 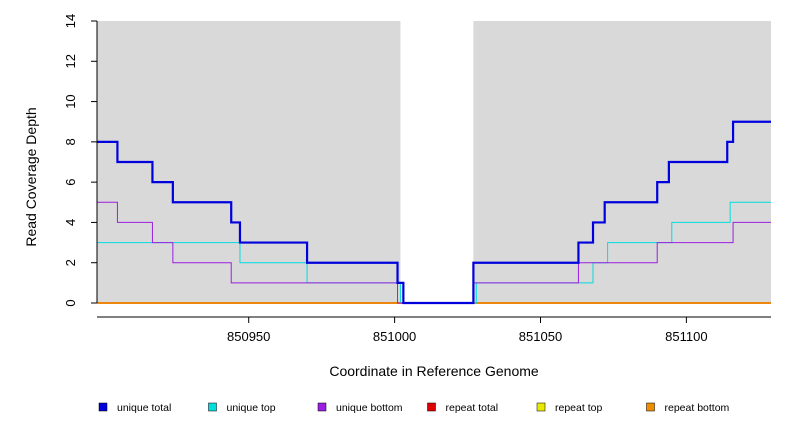 I want to click on y-tick-label: 14, so click(x=70, y=21).